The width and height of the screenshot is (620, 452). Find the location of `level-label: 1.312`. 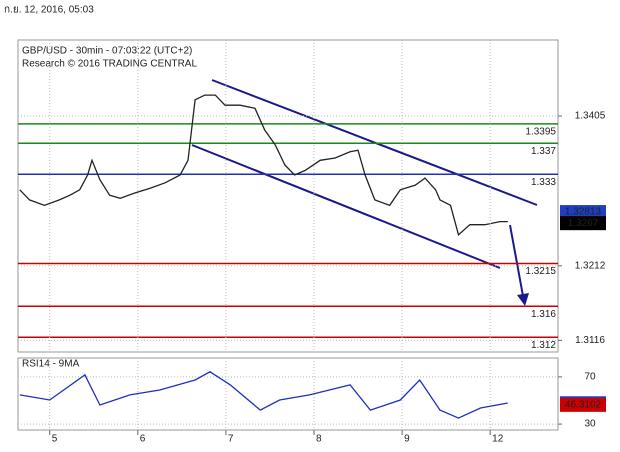

level-label: 1.312 is located at coordinates (543, 345).